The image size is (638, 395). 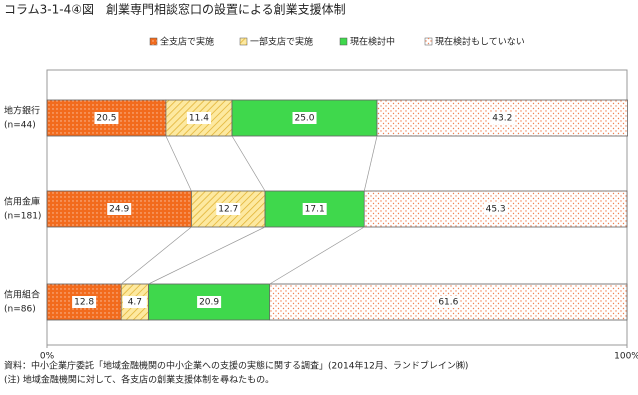 What do you see at coordinates (22, 217) in the screenshot?
I see `category-note: (n=181)` at bounding box center [22, 217].